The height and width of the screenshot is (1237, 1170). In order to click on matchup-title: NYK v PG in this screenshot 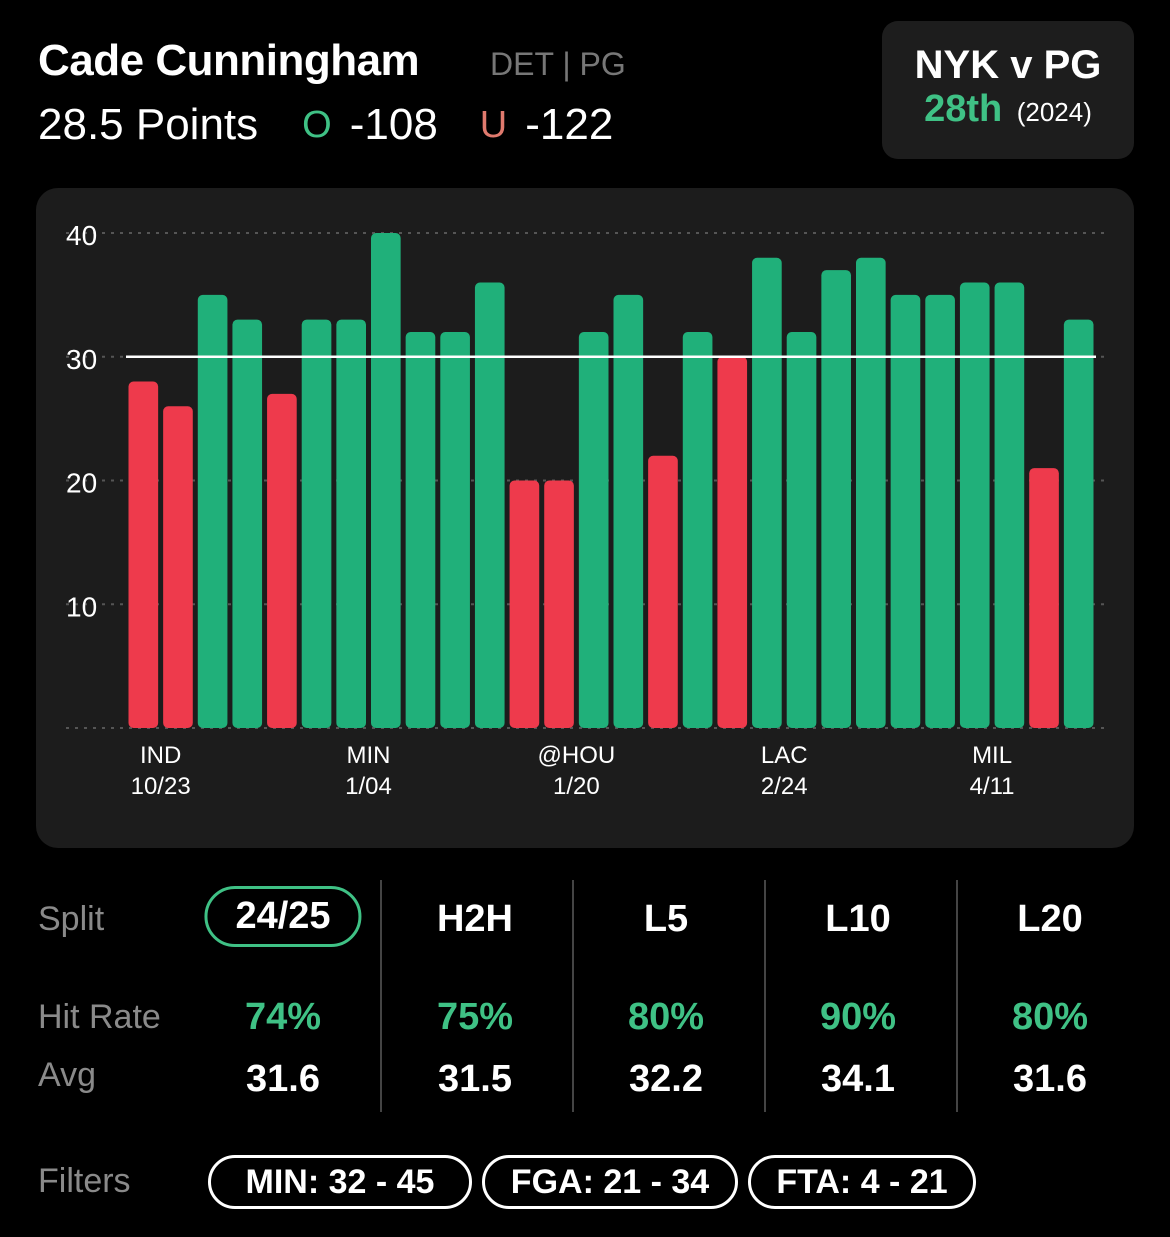, I will do `click(1008, 65)`.